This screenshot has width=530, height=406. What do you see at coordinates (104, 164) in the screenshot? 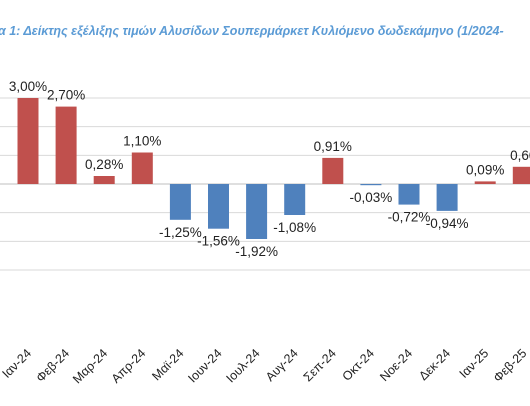
I see `data-label: 0,28%` at bounding box center [104, 164].